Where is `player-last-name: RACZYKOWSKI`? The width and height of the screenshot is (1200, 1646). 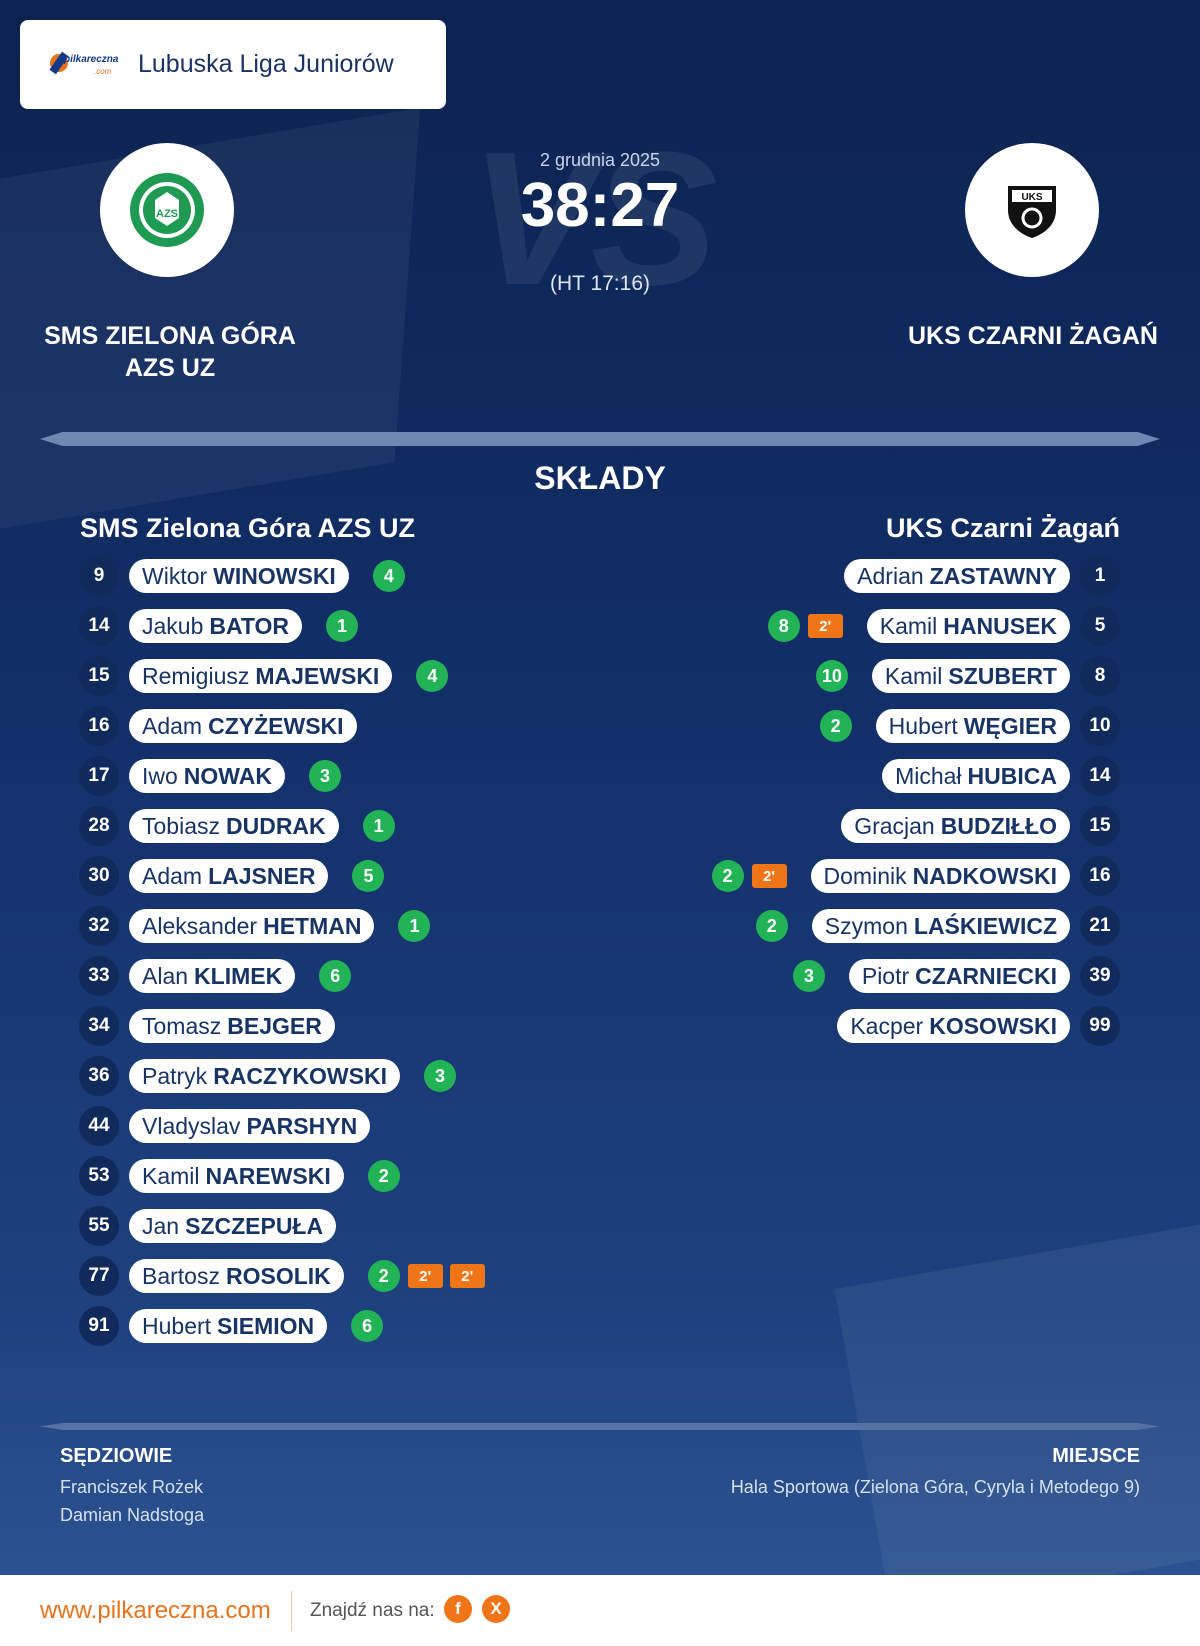
player-last-name: RACZYKOWSKI is located at coordinates (300, 1075).